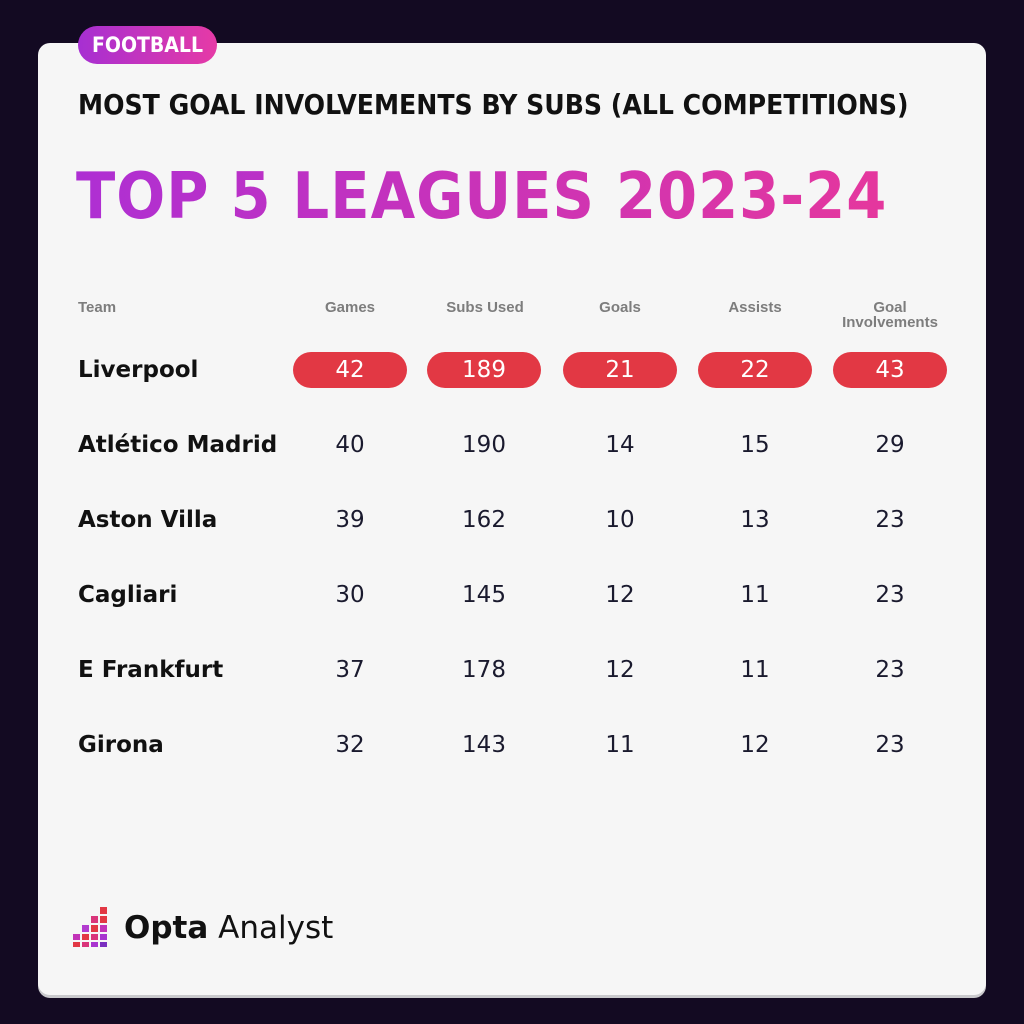 This screenshot has height=1024, width=1024. What do you see at coordinates (151, 670) in the screenshot?
I see `team-name: E Frankfurt` at bounding box center [151, 670].